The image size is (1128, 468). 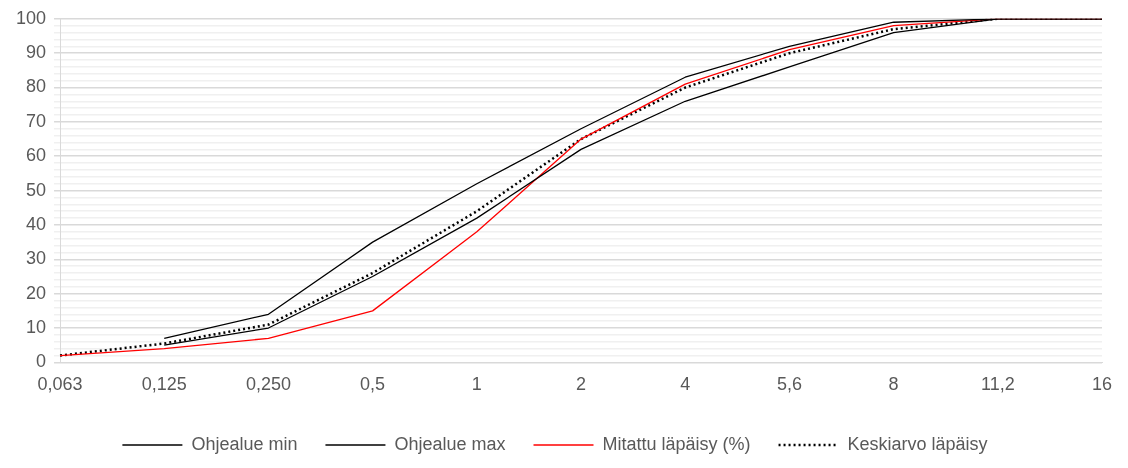 What do you see at coordinates (36, 258) in the screenshot?
I see `y-tick-label: 30` at bounding box center [36, 258].